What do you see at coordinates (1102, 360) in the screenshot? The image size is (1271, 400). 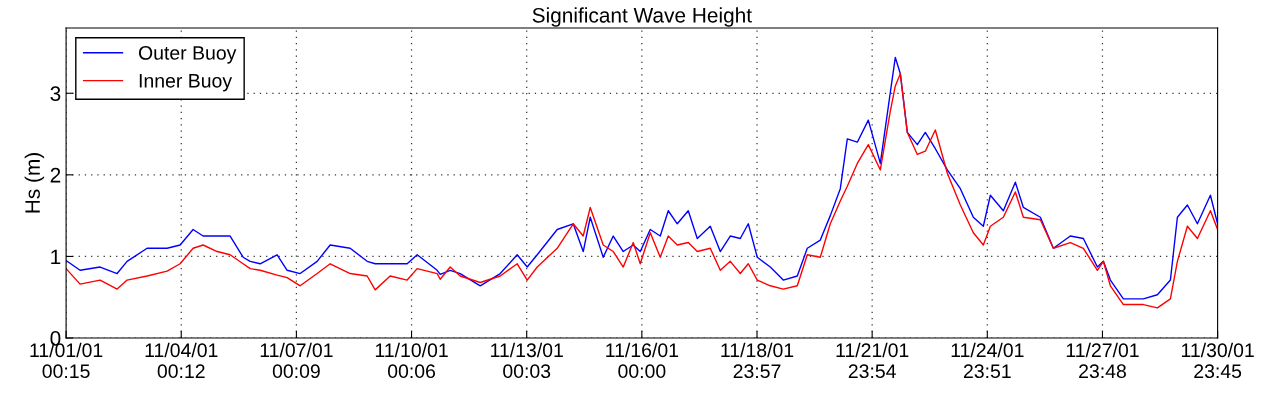 I see `x-tick-label: 11/27/01 23:48` at bounding box center [1102, 360].